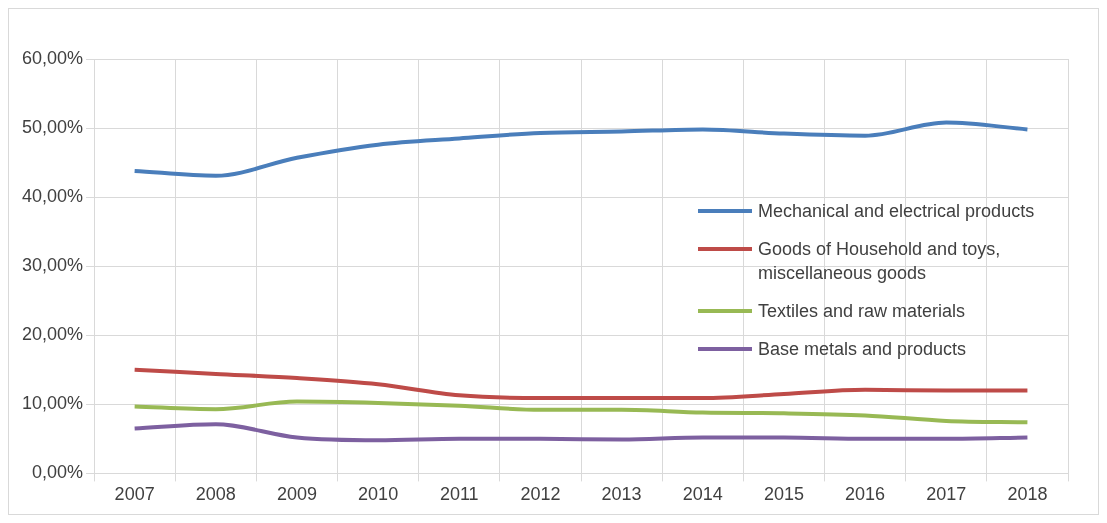 This screenshot has height=523, width=1107. What do you see at coordinates (946, 494) in the screenshot?
I see `x-tick-label: 2017` at bounding box center [946, 494].